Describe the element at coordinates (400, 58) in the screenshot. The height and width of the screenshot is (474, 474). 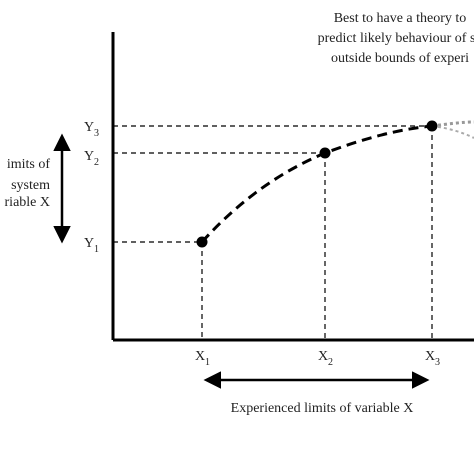
I see `note-line: outside bounds of experi` at that location.